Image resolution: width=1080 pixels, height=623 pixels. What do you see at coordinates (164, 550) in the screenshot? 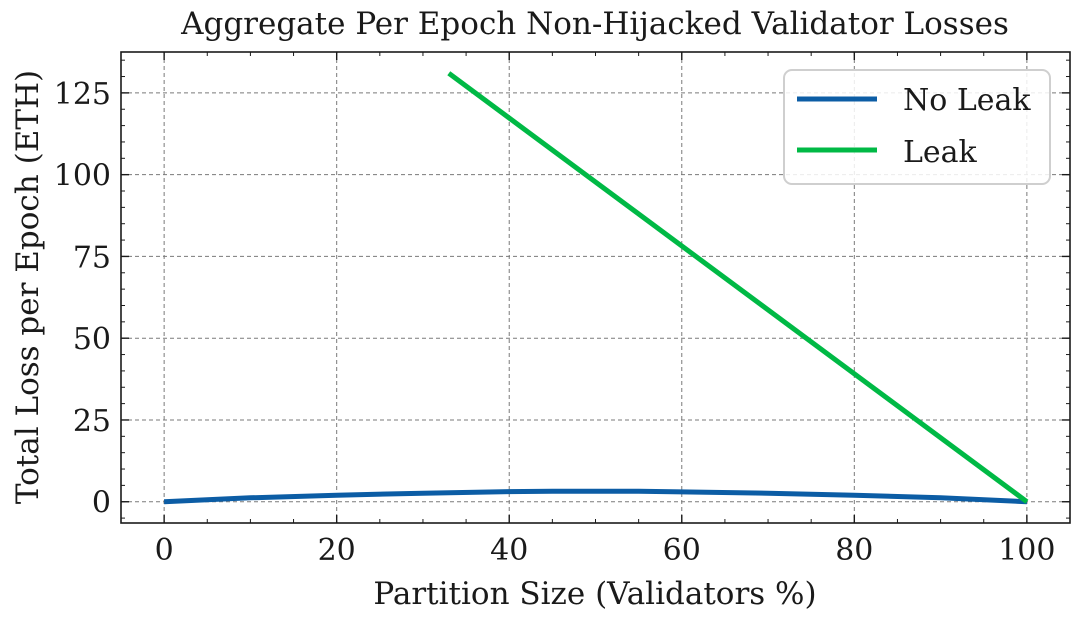
I see `x-tick-label: 0` at bounding box center [164, 550].